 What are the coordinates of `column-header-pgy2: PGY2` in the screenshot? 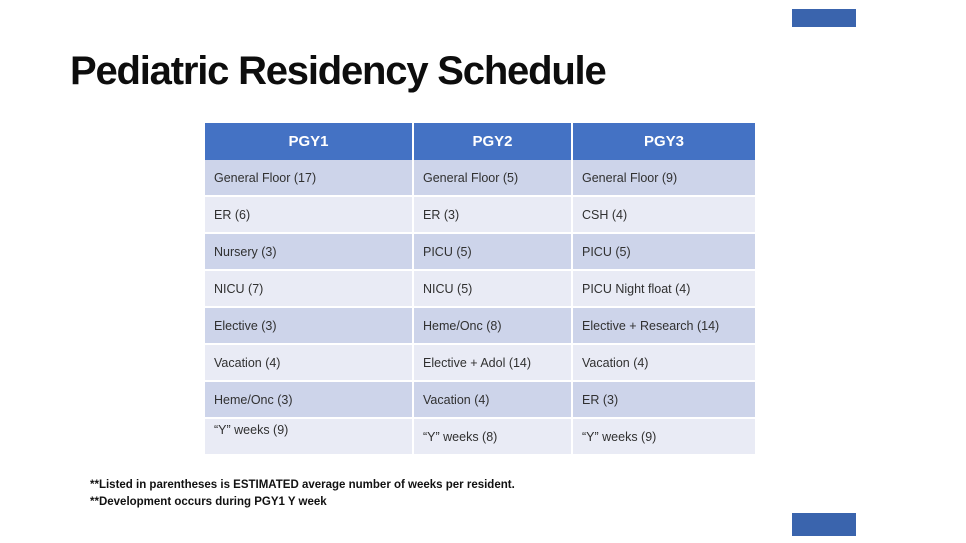 It's located at (492, 141).